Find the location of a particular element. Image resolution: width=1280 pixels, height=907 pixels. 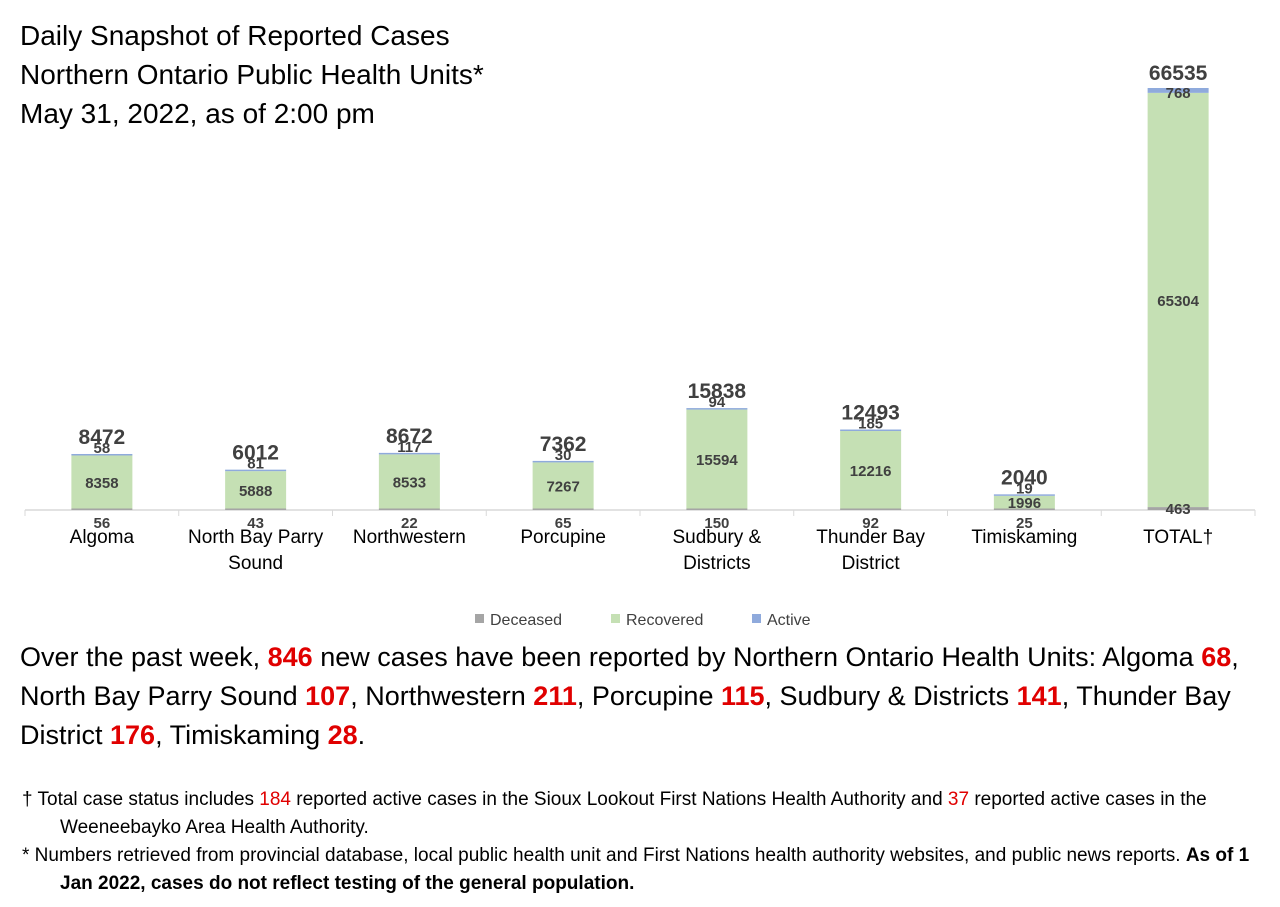

x-tick-label: Sudbury & is located at coordinates (717, 537).